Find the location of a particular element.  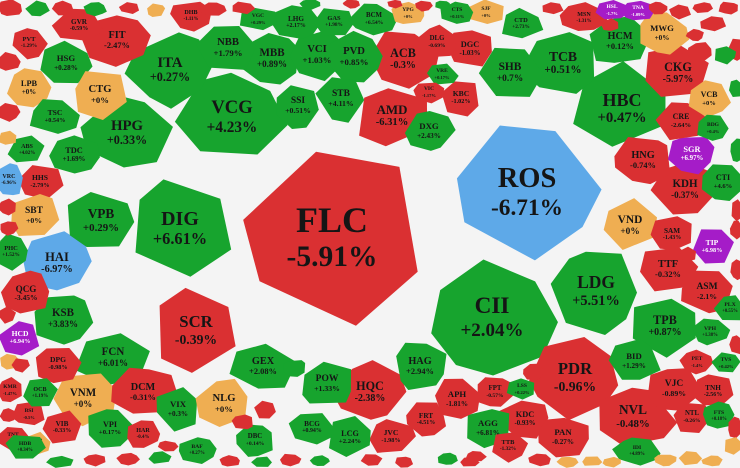

heatmap-cell-lss: LSS +0.22% is located at coordinates (520, 389).